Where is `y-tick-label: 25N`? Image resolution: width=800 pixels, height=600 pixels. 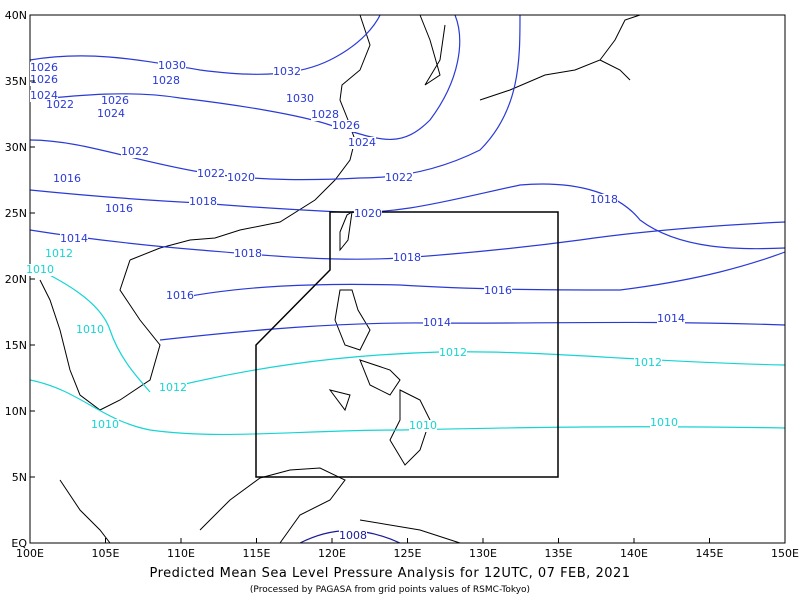
y-tick-label: 25N is located at coordinates (16, 213).